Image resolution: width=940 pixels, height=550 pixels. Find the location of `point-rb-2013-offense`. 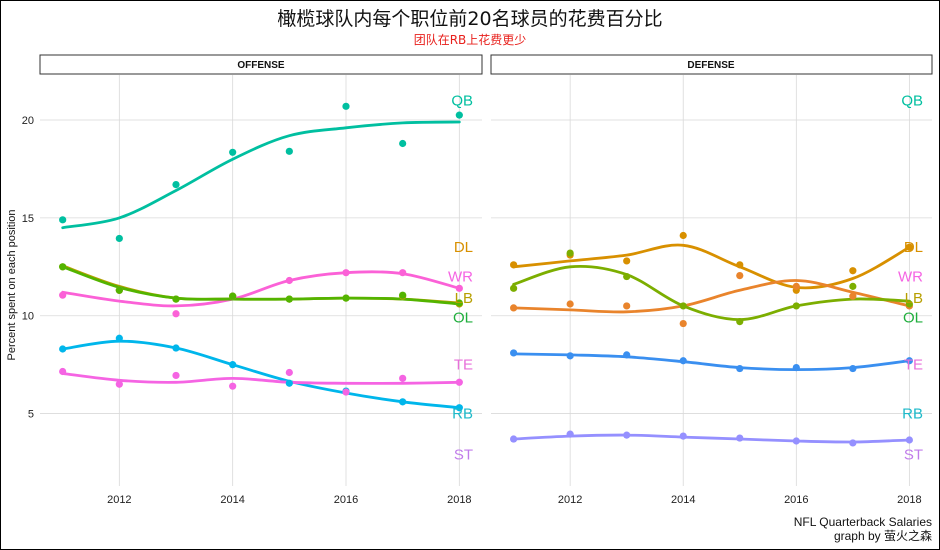

point-rb-2013-offense is located at coordinates (176, 348).